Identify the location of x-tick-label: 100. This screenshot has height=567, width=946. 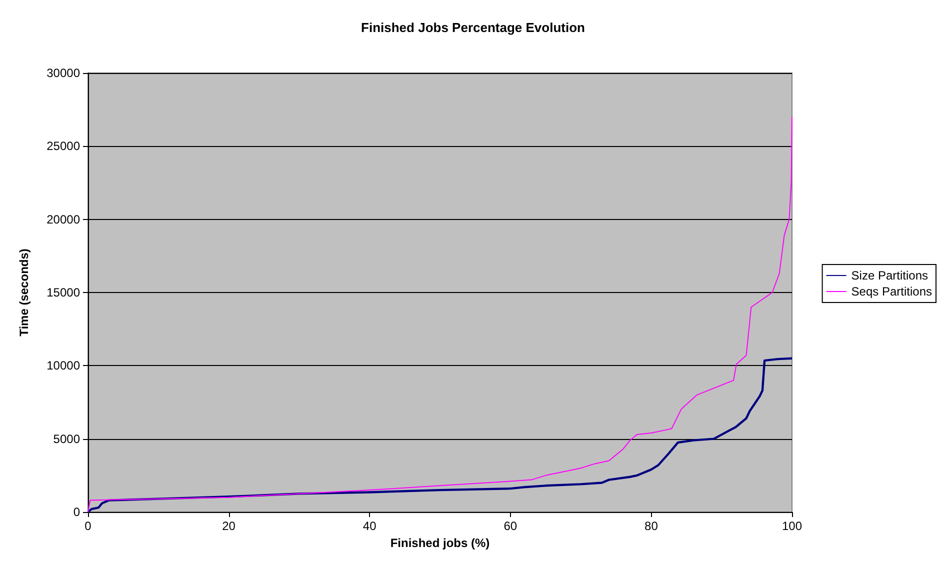
(792, 526).